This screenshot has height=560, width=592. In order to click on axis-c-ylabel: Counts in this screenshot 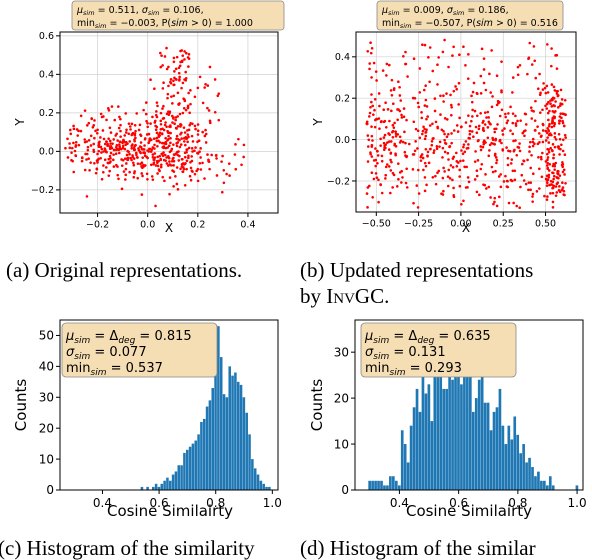, I will do `click(21, 405)`.